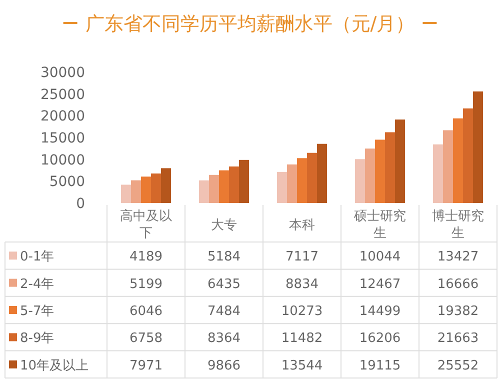  Describe the element at coordinates (302, 225) in the screenshot. I see `x-tick-label: 本科` at that location.